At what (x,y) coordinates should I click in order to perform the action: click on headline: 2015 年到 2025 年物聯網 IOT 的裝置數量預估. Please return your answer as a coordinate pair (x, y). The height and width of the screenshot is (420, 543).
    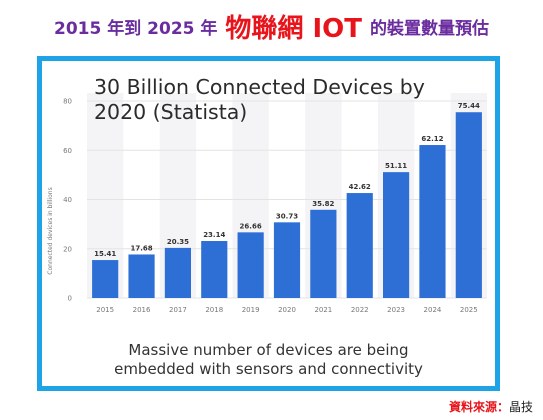
    Looking at the image, I should click on (271, 28).